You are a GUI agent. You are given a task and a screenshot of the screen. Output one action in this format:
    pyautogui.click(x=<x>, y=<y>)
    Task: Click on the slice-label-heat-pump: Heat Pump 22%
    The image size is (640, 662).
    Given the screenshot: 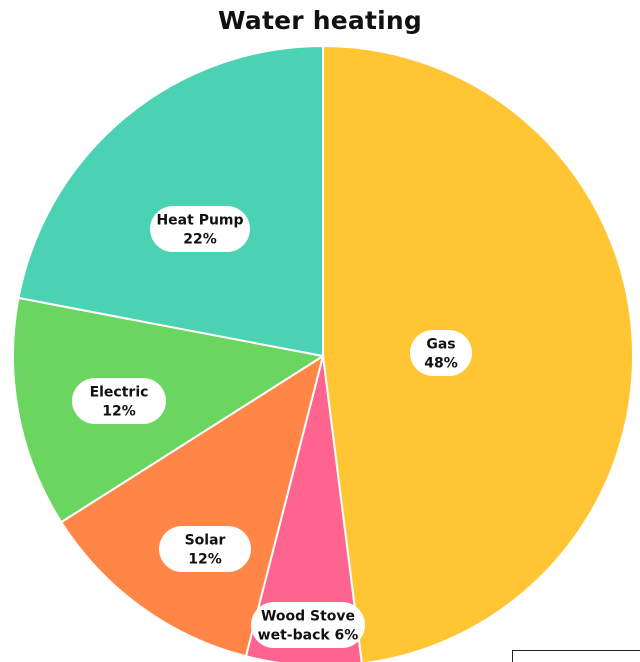 What is the action you would take?
    pyautogui.click(x=200, y=229)
    